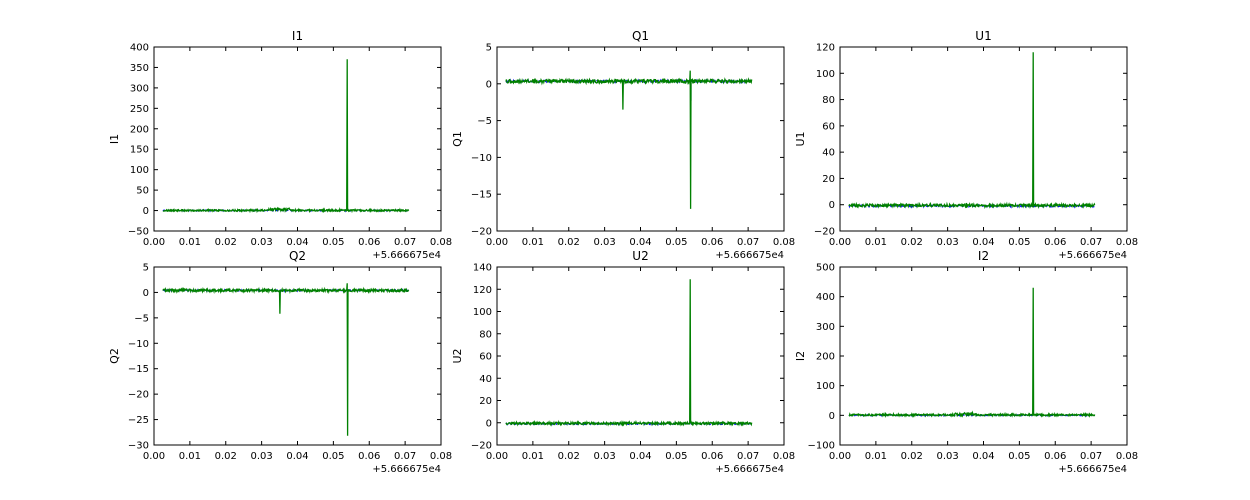 This screenshot has height=500, width=1250. I want to click on y-tick-label: −50, so click(138, 232).